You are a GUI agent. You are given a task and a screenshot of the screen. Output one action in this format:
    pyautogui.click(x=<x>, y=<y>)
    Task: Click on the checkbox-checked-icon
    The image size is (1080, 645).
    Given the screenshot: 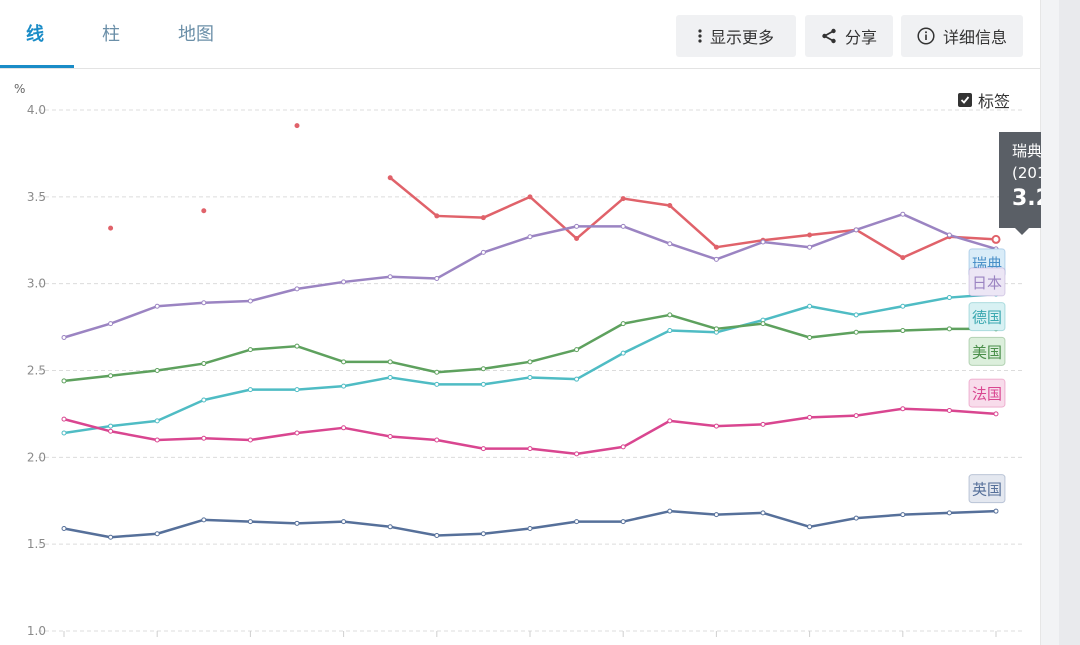 What is the action you would take?
    pyautogui.click(x=965, y=100)
    